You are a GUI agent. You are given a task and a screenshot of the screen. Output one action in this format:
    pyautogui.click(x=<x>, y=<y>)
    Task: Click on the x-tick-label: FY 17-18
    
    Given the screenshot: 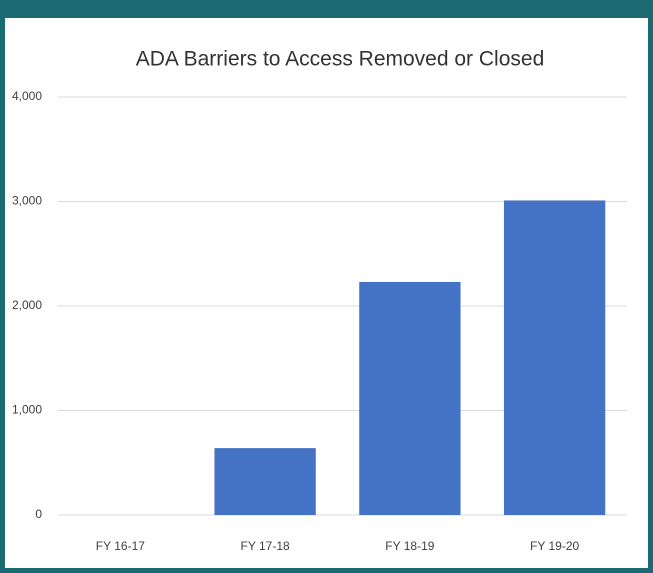 What is the action you would take?
    pyautogui.click(x=265, y=546)
    